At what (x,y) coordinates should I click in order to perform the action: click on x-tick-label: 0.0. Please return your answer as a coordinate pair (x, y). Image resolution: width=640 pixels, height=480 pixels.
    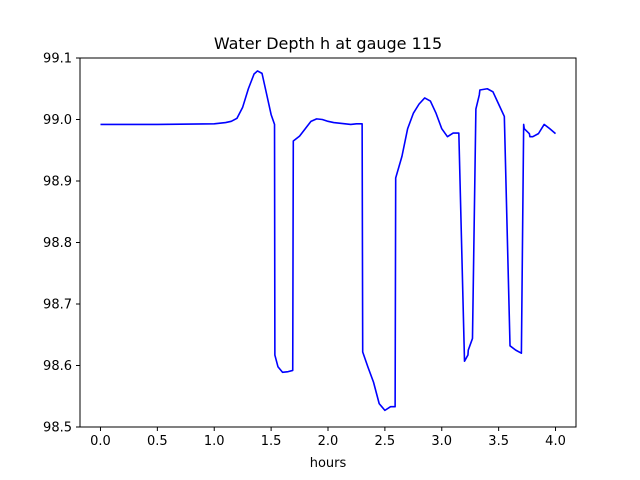
    Looking at the image, I should click on (100, 441).